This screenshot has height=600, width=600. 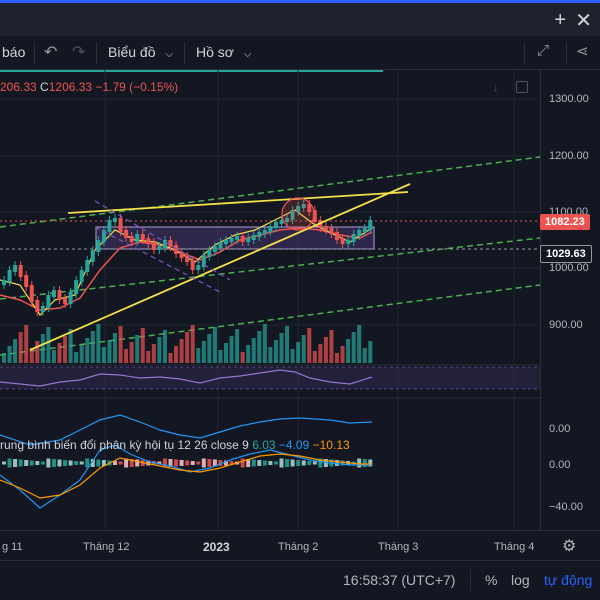 What do you see at coordinates (568, 580) in the screenshot?
I see `auto-toggle: tự động` at bounding box center [568, 580].